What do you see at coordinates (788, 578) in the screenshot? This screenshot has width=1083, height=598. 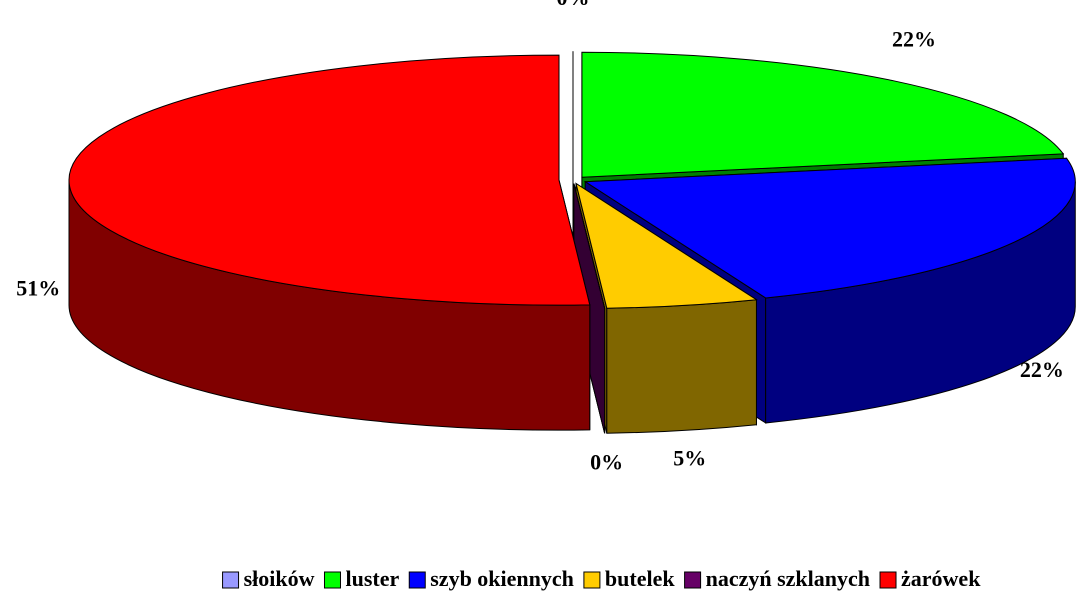 I see `legend-label: naczyń szklanych` at bounding box center [788, 578].